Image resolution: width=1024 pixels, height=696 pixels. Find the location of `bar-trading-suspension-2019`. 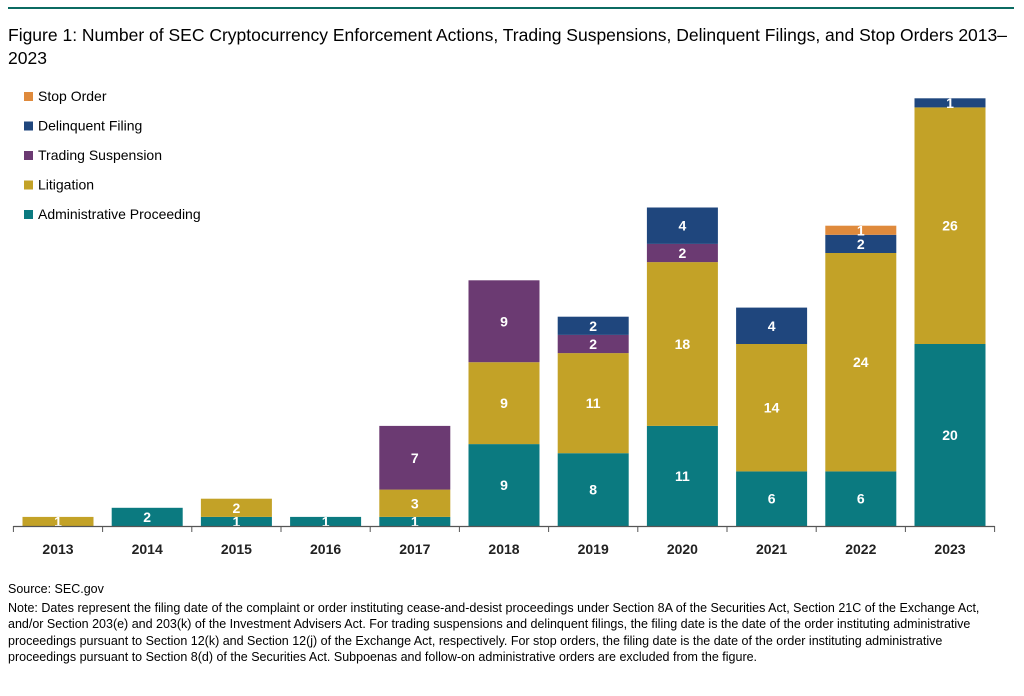

bar-trading-suspension-2019 is located at coordinates (593, 344).